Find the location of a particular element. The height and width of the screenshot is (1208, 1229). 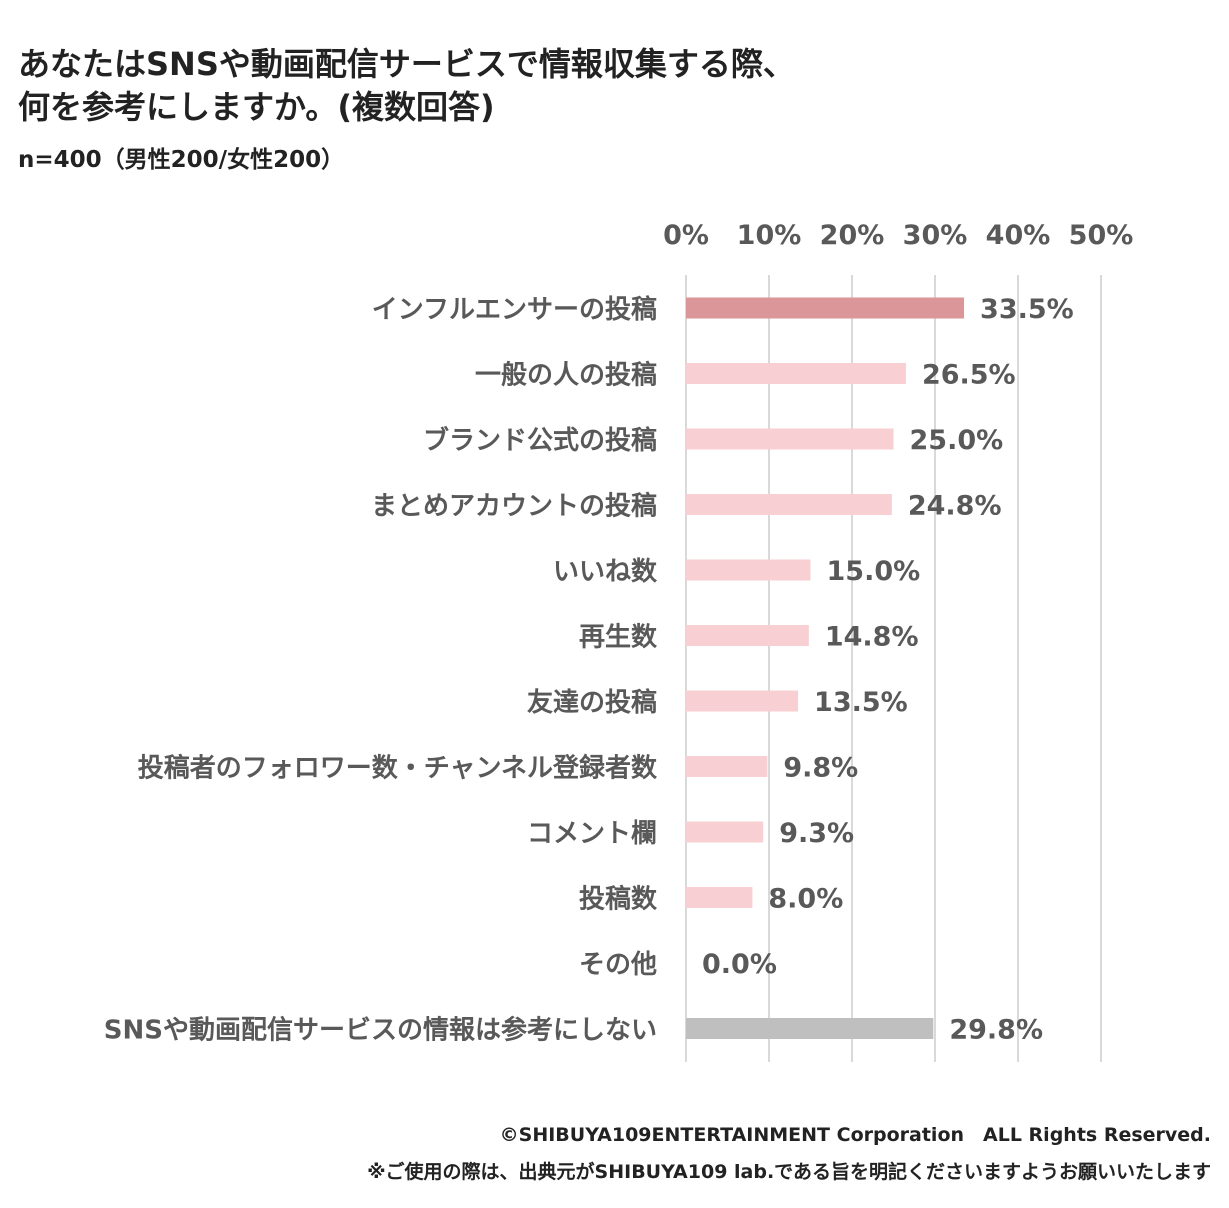

category-label: 投稿者のフォロワー数・チャンネル登録者数 is located at coordinates (398, 768).